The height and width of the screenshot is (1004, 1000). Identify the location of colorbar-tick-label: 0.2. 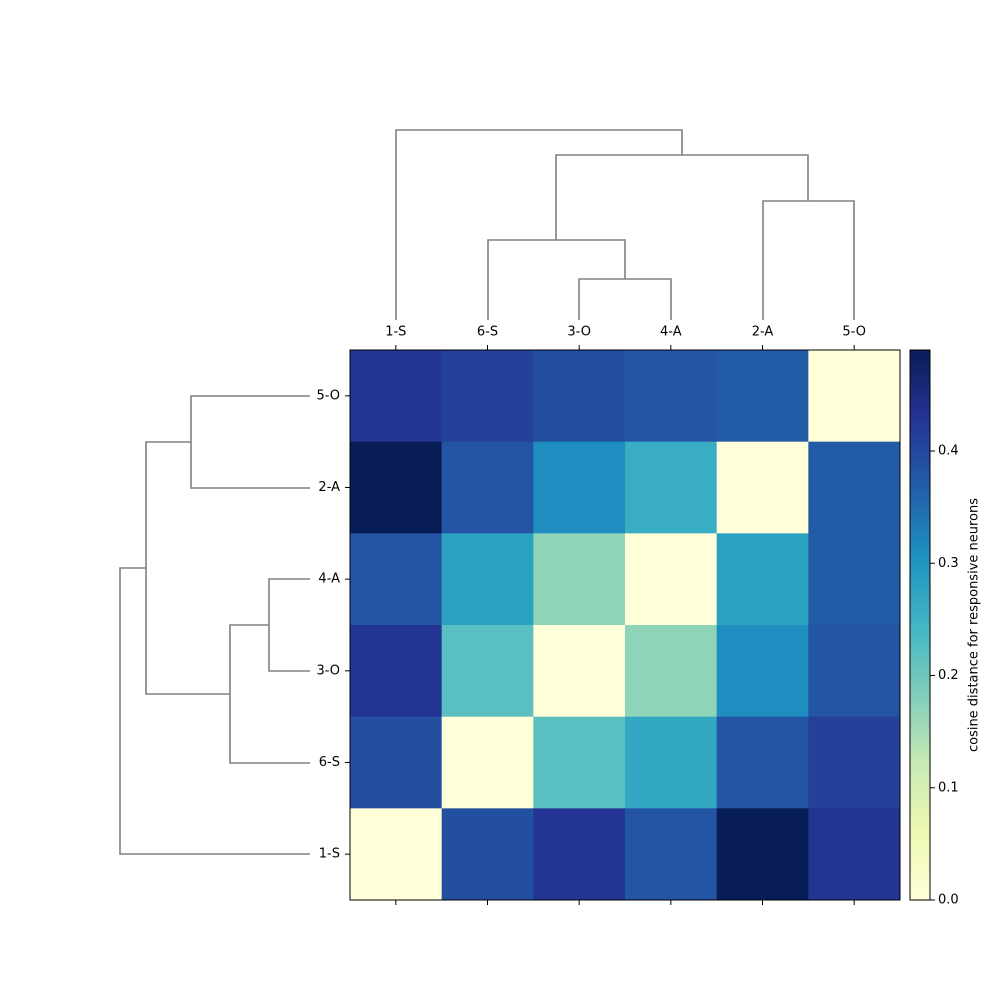
(948, 675).